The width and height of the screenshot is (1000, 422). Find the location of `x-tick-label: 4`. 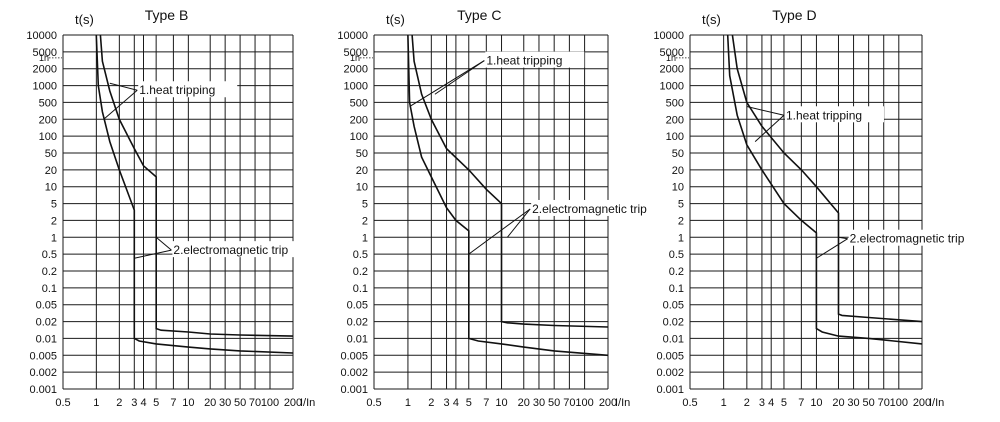

x-tick-label: 4 is located at coordinates (143, 403).